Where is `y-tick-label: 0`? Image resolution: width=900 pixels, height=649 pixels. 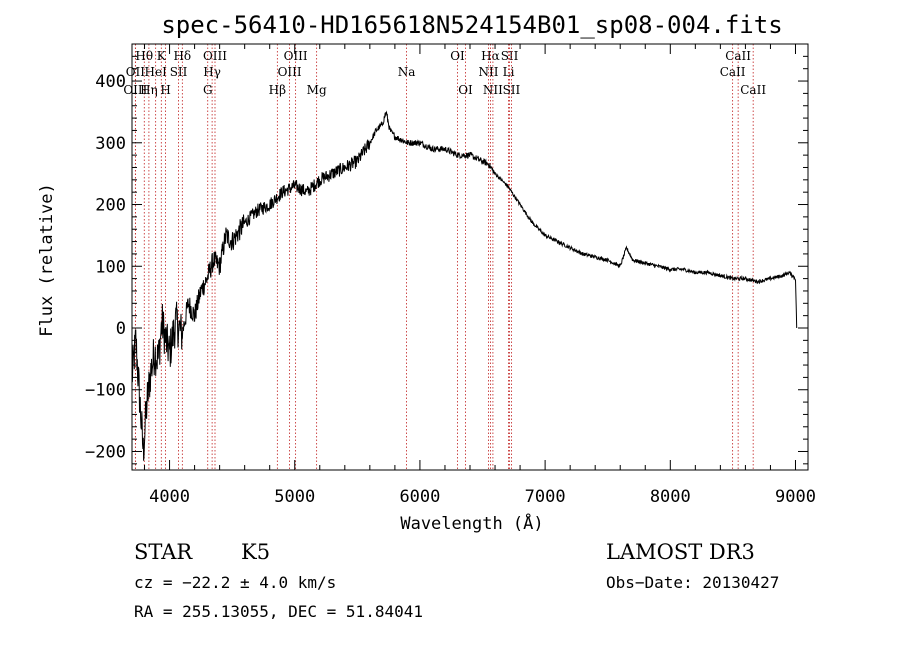
y-tick-label: 0 is located at coordinates (121, 329).